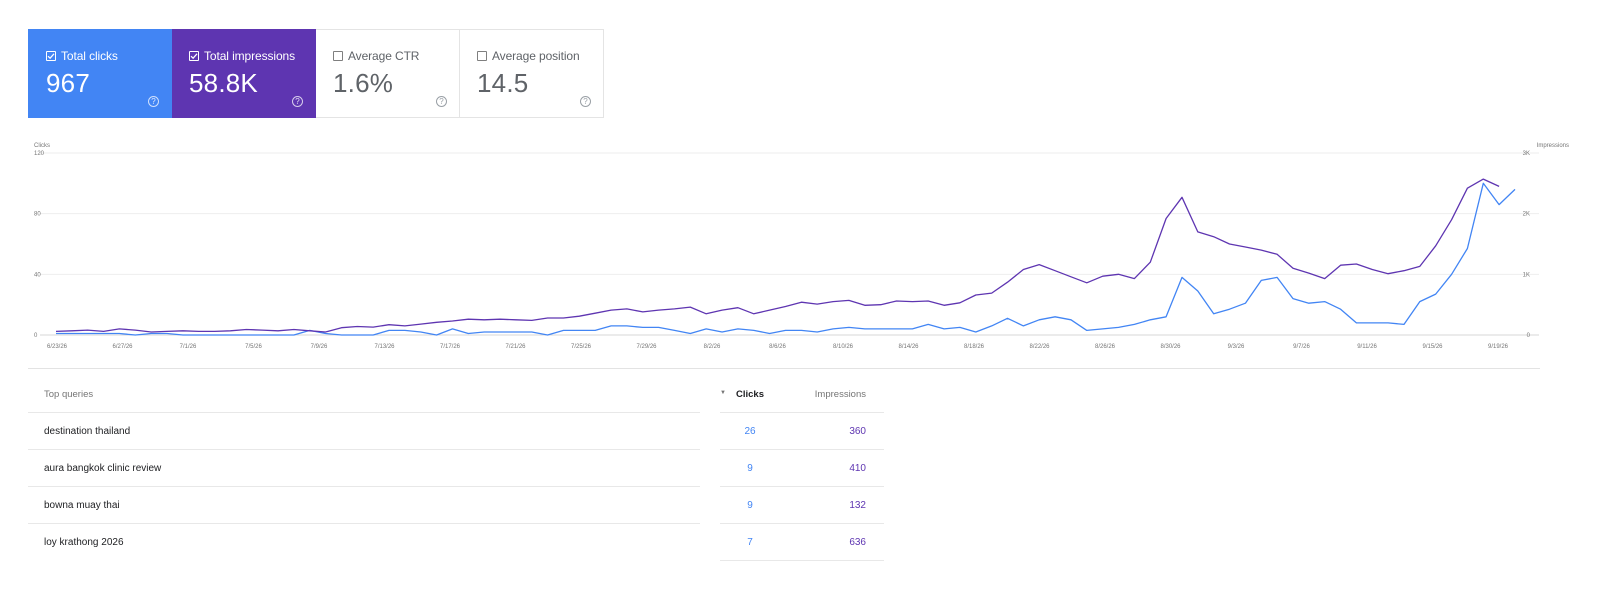 This screenshot has height=601, width=1600. I want to click on table-row: destination thailand 26 360, so click(456, 431).